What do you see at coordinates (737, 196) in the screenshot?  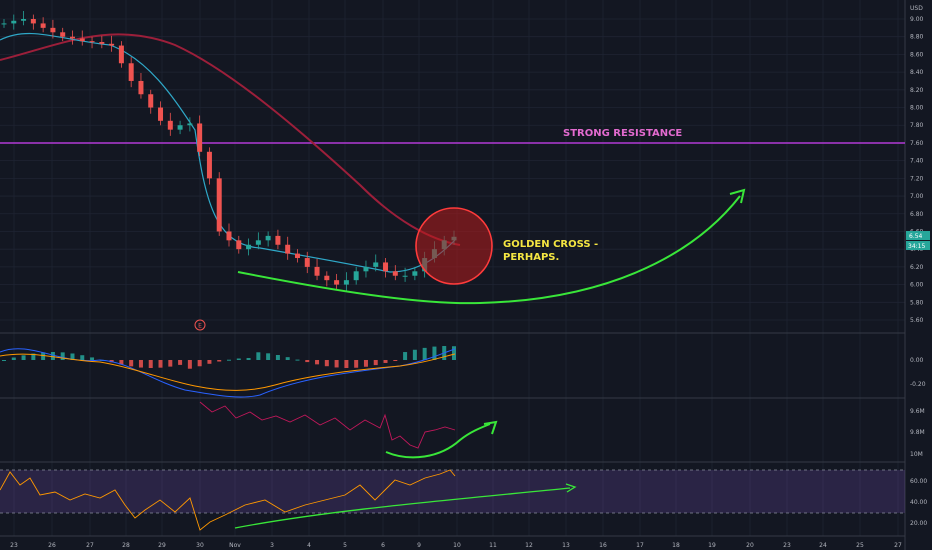 I see `cup-projection-arrowhead` at bounding box center [737, 196].